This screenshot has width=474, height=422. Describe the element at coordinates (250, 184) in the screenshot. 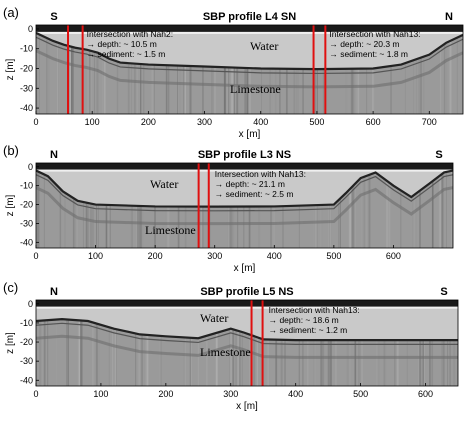

I see `intersection-note-line: → depth: ~ 21.1 m` at that location.